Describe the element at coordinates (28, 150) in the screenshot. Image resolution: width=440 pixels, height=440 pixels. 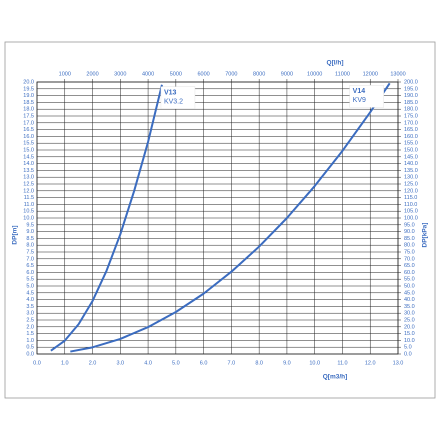
I see `y-tick-label: 15.0` at that location.